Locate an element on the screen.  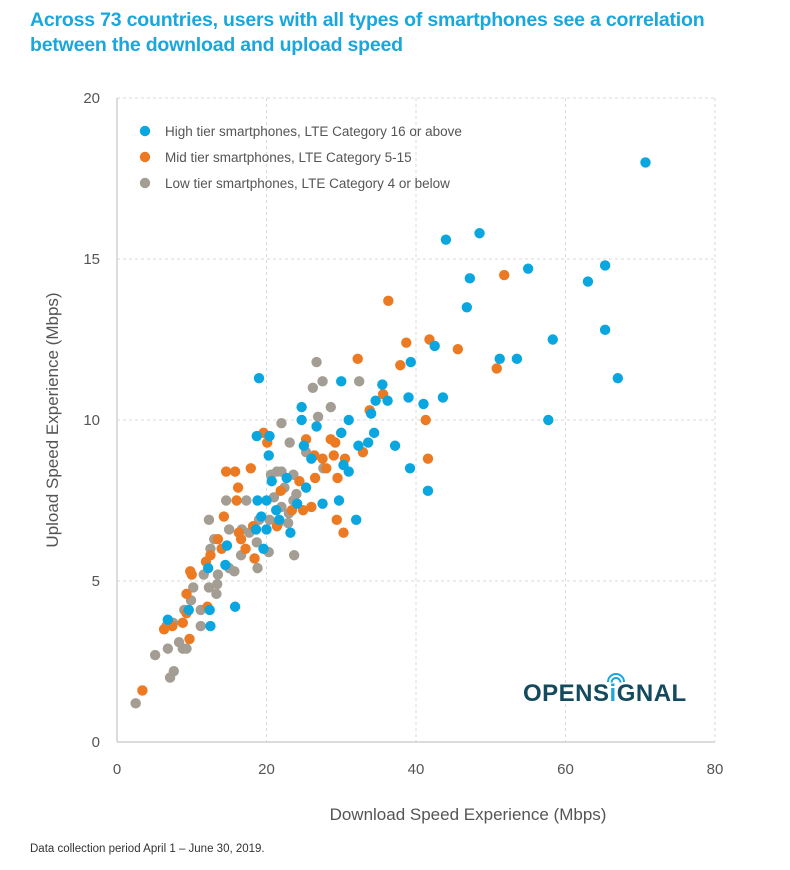
x-tick-labels: 0 20 40 60 80 is located at coordinates (418, 769).